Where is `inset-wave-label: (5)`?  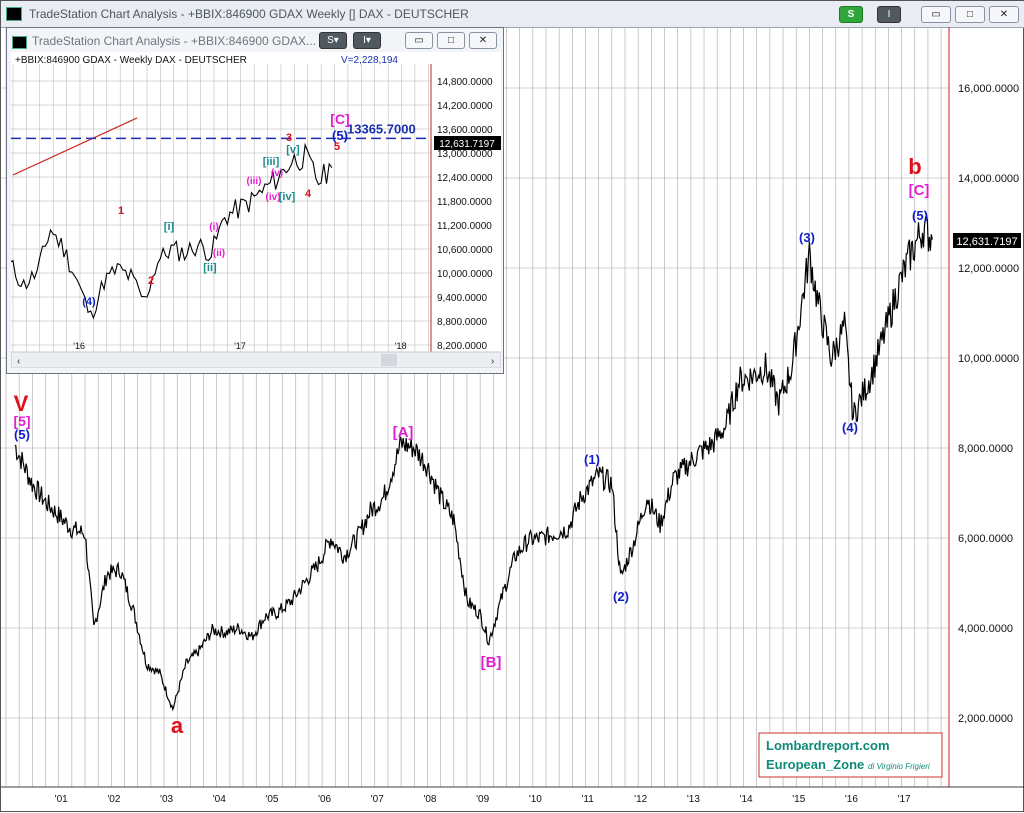
inset-wave-label: (5) is located at coordinates (340, 135).